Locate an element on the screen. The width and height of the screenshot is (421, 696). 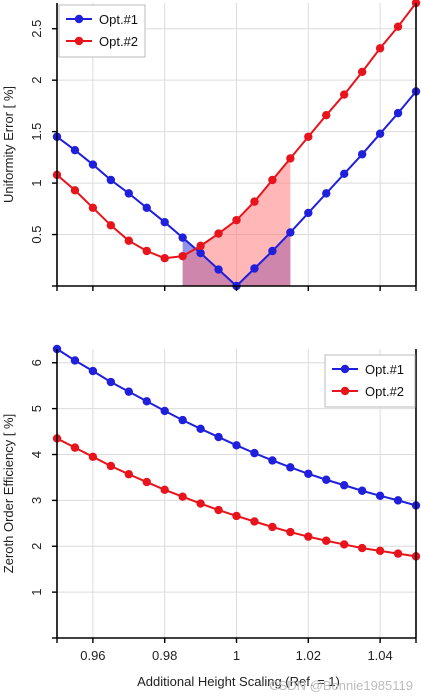
y-tick-label: 3 is located at coordinates (36, 500).